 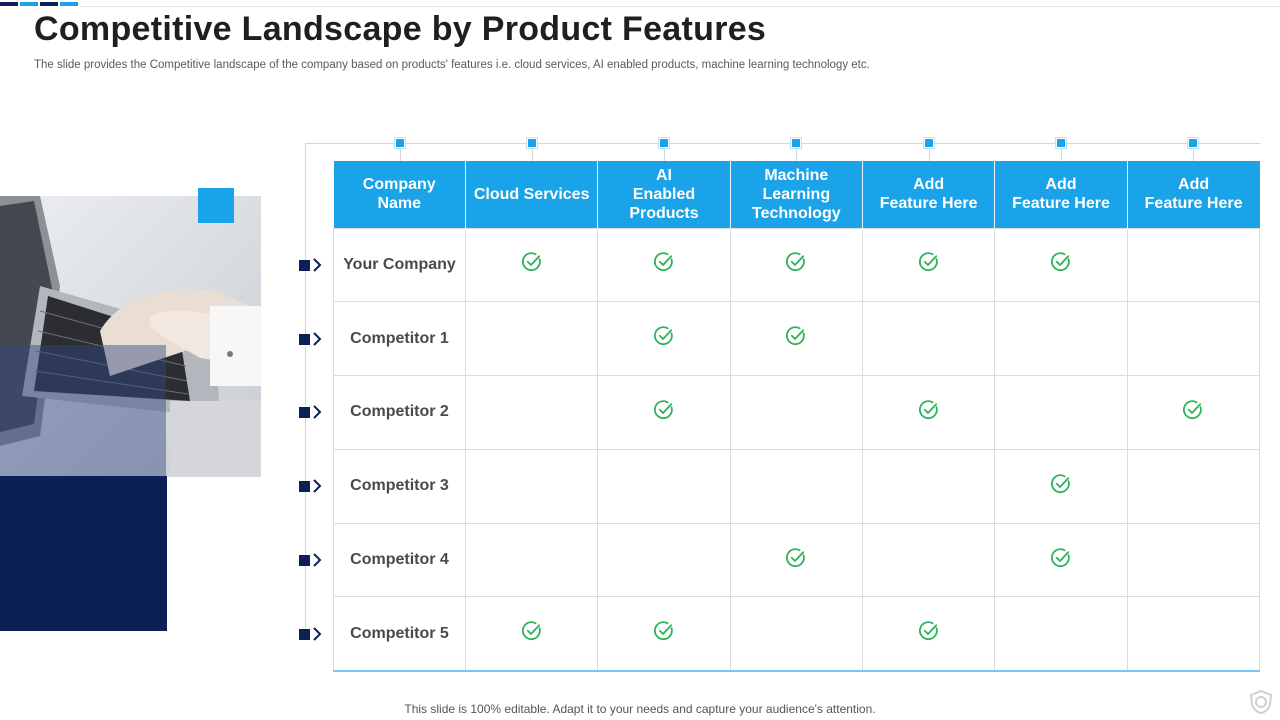 I want to click on company-name-cell: Competitor 5, so click(x=399, y=634).